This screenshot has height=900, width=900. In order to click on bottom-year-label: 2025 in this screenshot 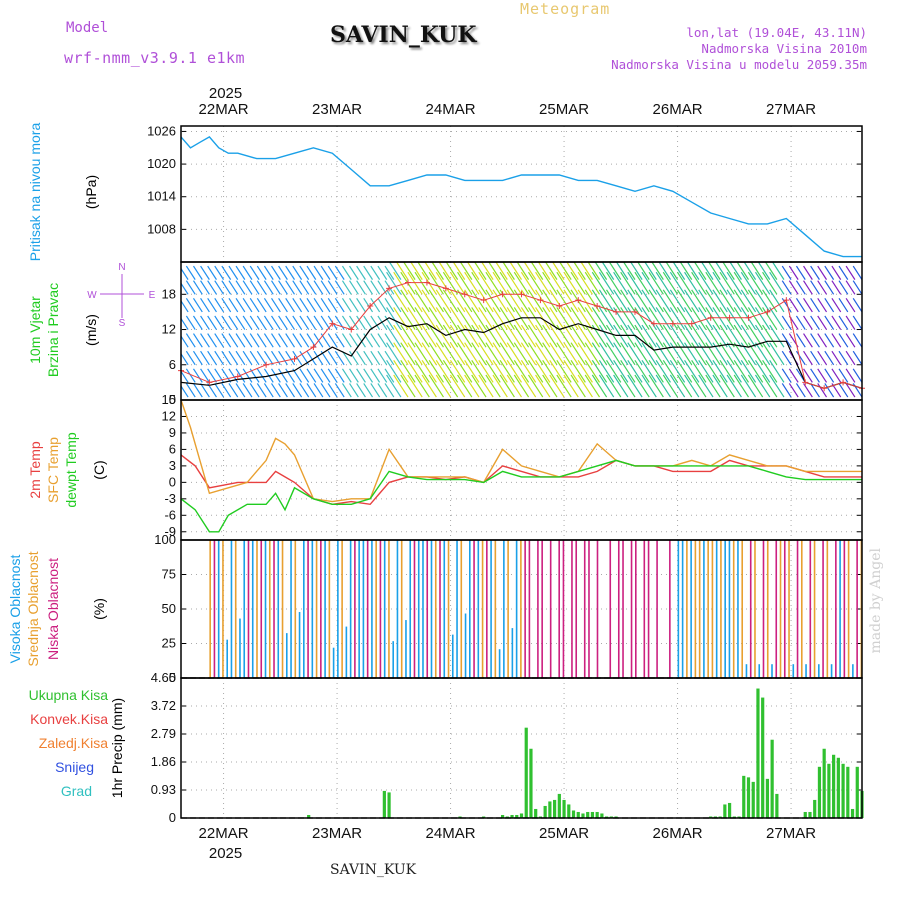, I will do `click(225, 853)`.